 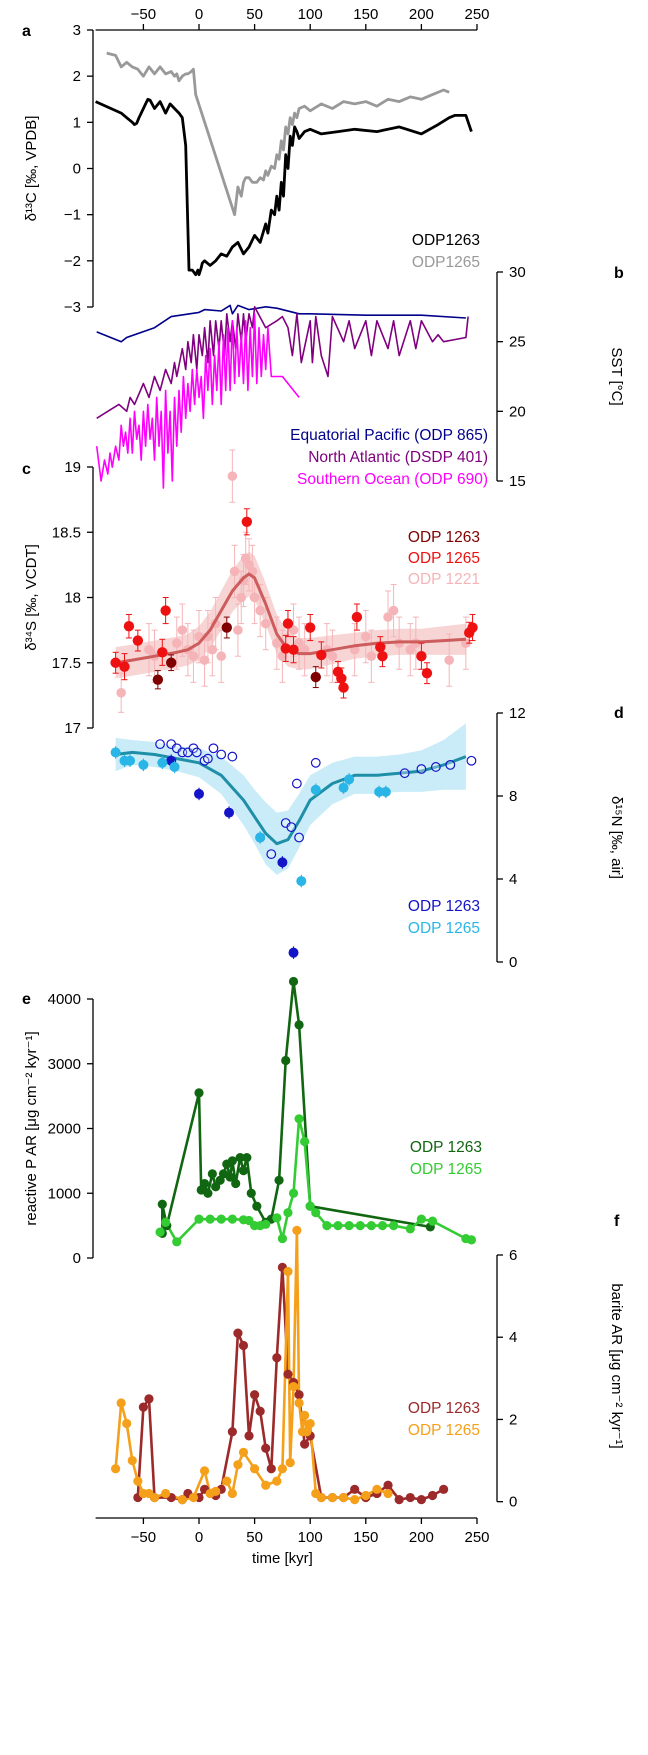 What do you see at coordinates (444, 1408) in the screenshot?
I see `panel-f-legend-0: ODP 1263` at bounding box center [444, 1408].